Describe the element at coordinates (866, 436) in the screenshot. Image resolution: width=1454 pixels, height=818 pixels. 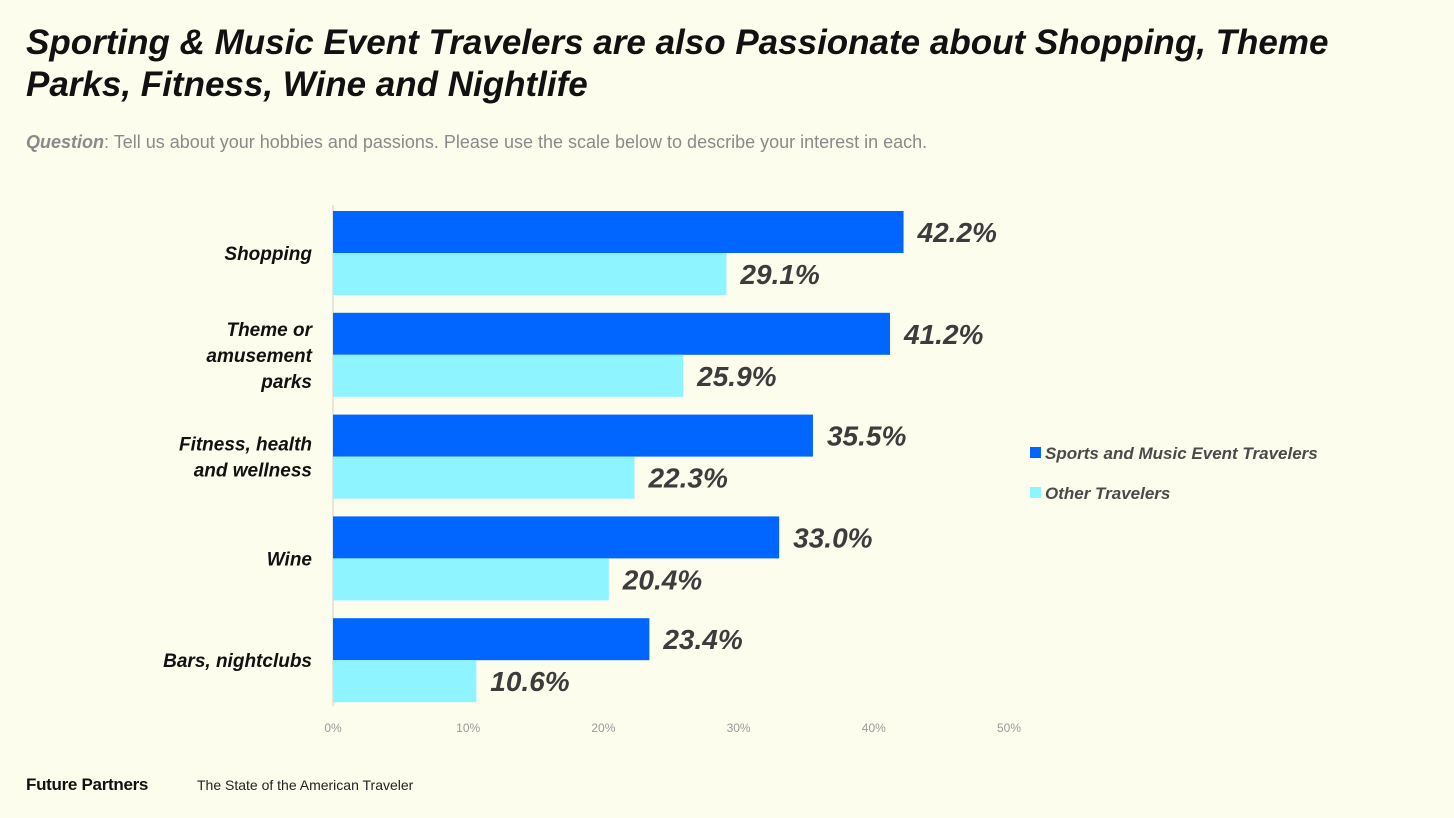
I see `data-label: 35.5%` at that location.